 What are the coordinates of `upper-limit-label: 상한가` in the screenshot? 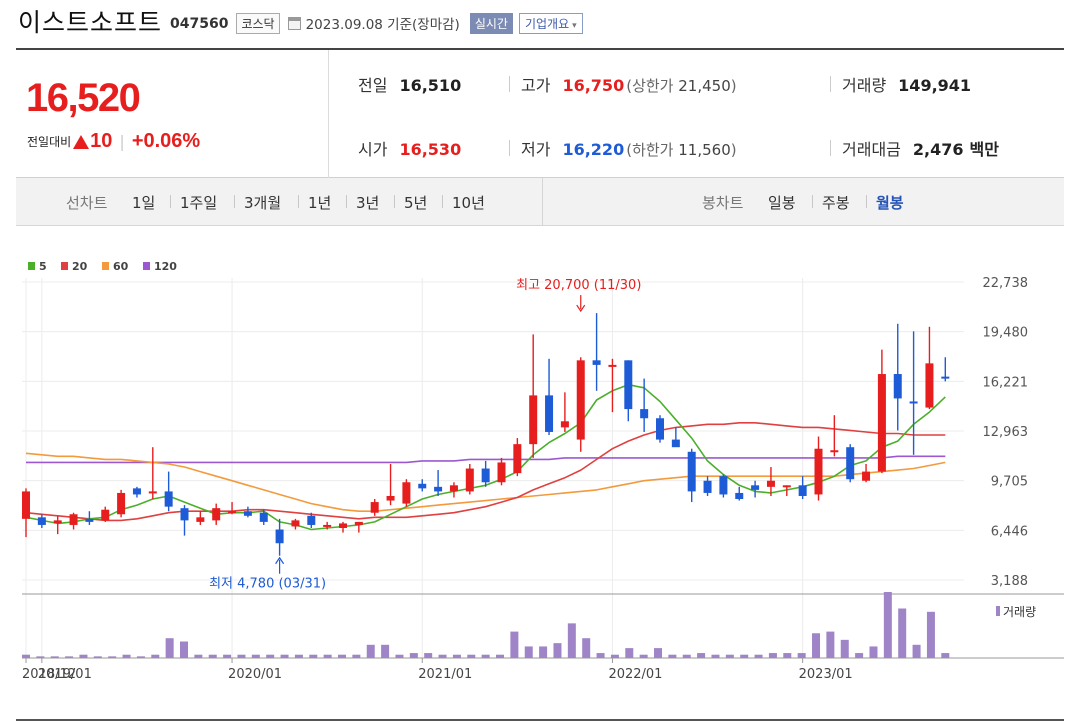 It's located at (653, 86).